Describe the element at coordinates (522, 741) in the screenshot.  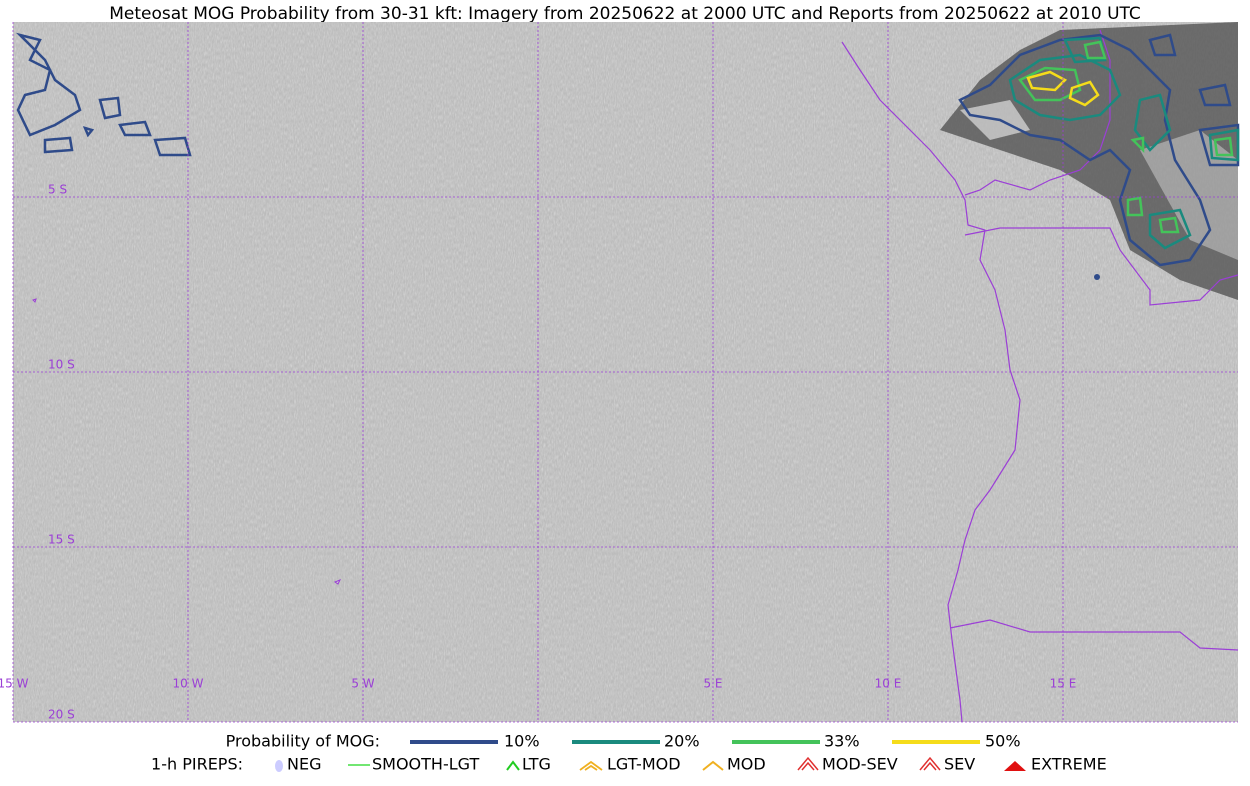
I see `legend-label: 10%` at that location.